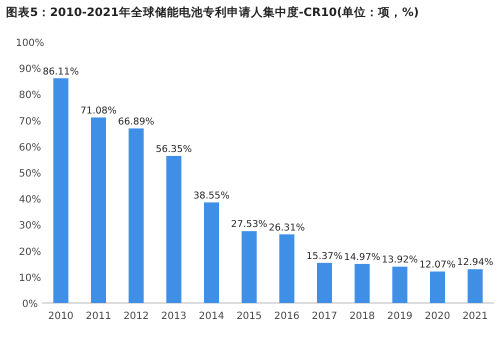 Image resolution: width=500 pixels, height=349 pixels. What do you see at coordinates (30, 96) in the screenshot?
I see `ytick: 80%` at bounding box center [30, 96].